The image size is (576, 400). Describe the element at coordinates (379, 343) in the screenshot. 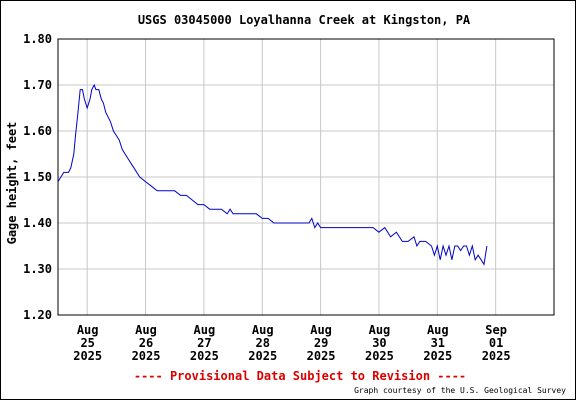

I see `x-tick-label: 30` at that location.